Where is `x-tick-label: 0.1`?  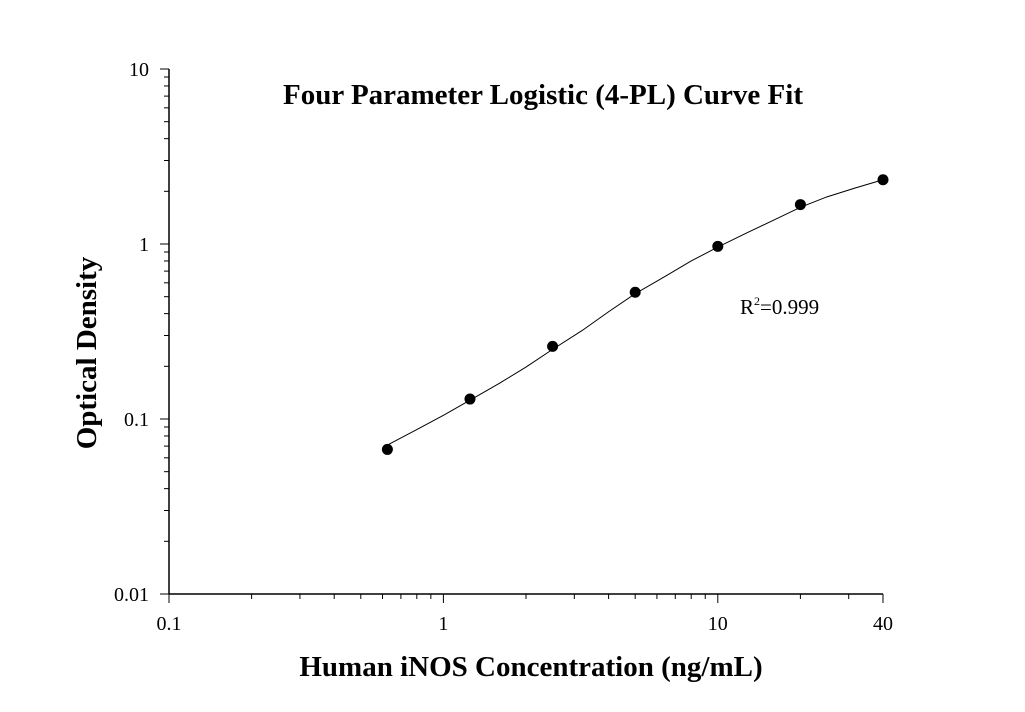
x-tick-label: 0.1 is located at coordinates (169, 624).